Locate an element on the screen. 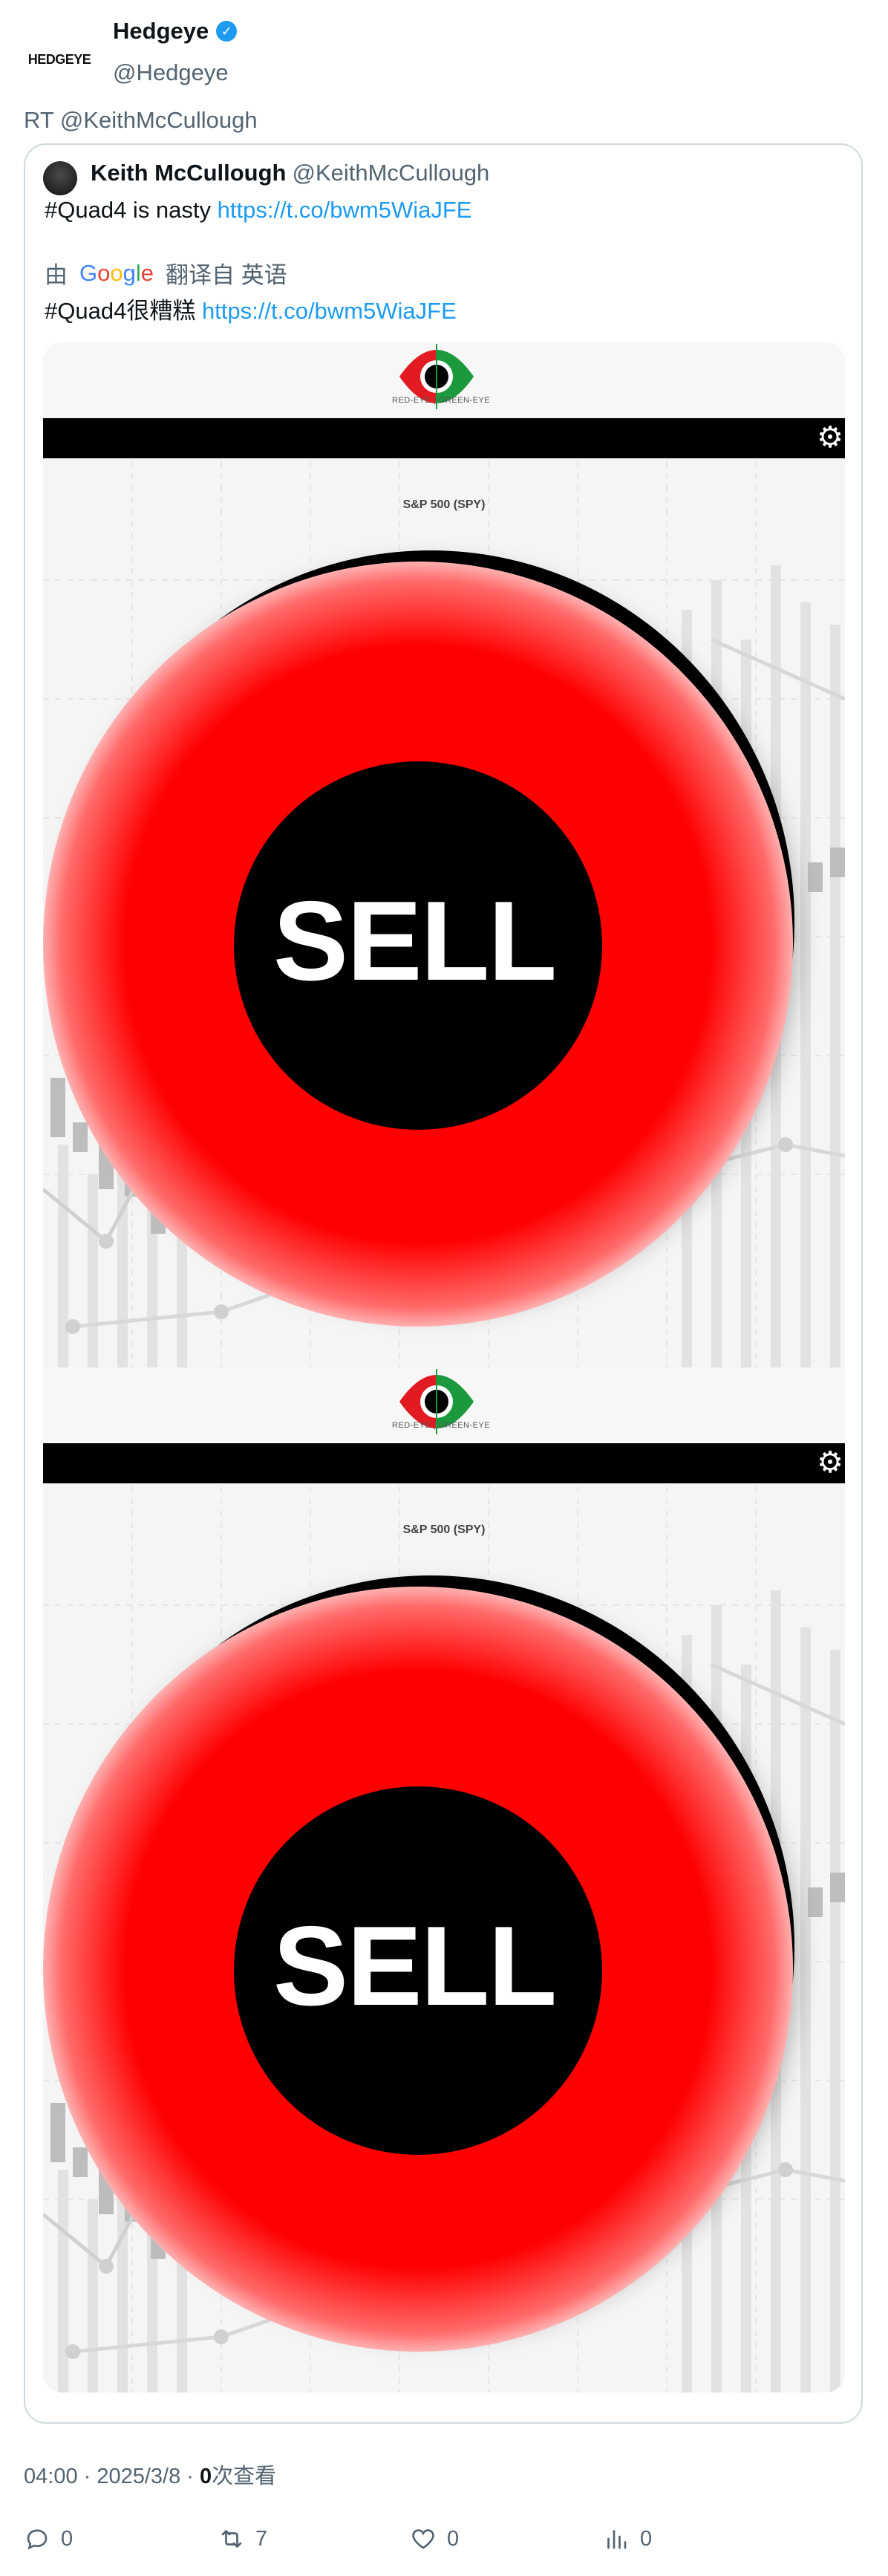 The width and height of the screenshot is (888, 2576). analytics-icon is located at coordinates (617, 2540).